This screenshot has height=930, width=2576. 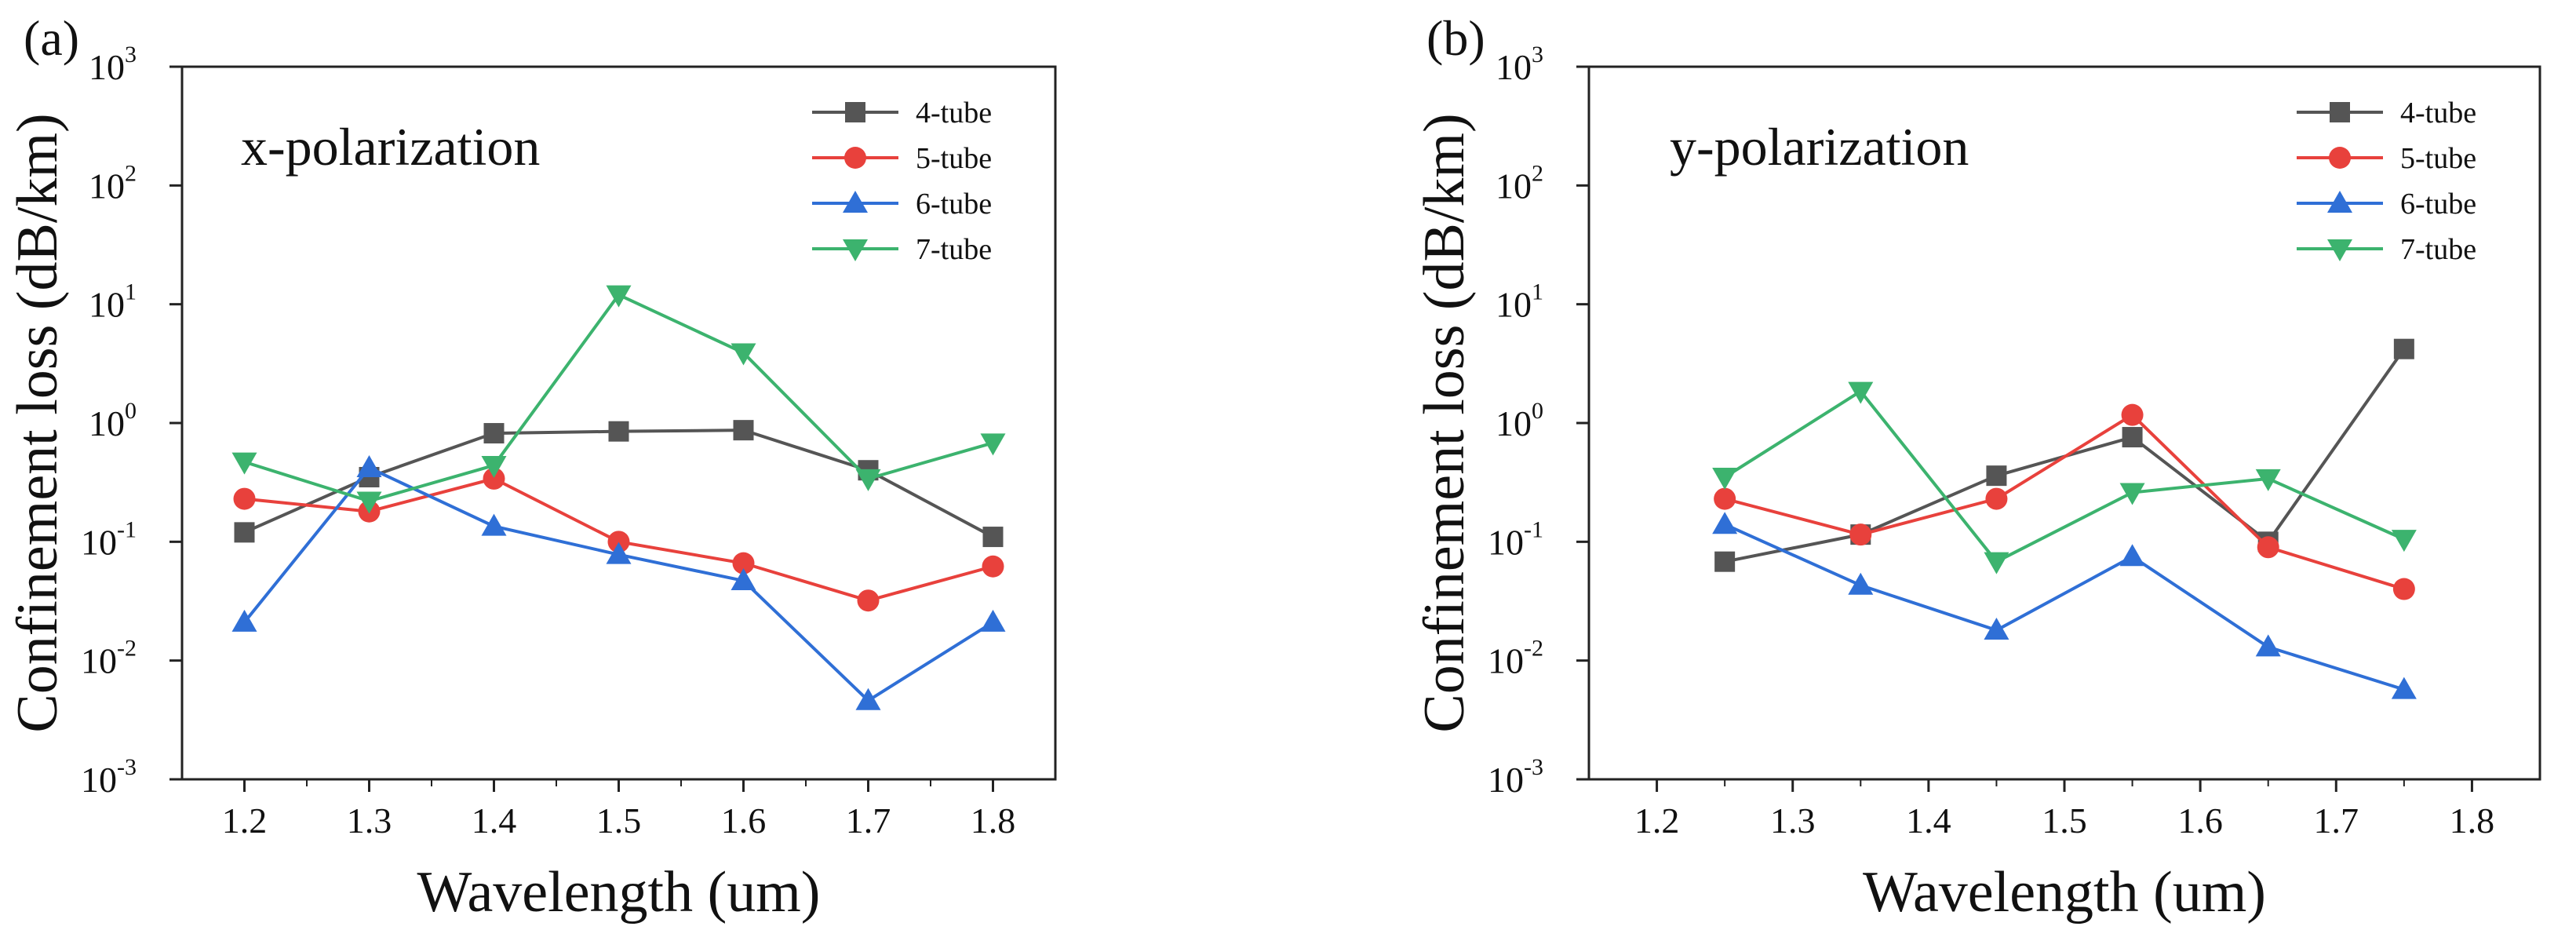 I want to click on y-tick-label: 10², so click(x=113, y=183).